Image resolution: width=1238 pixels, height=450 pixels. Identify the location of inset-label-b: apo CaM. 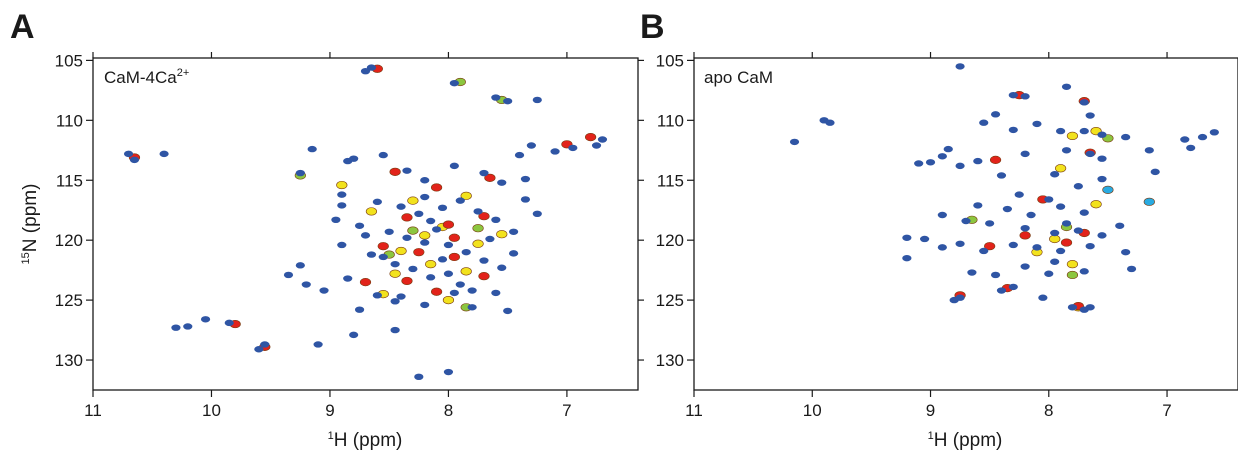
(738, 77).